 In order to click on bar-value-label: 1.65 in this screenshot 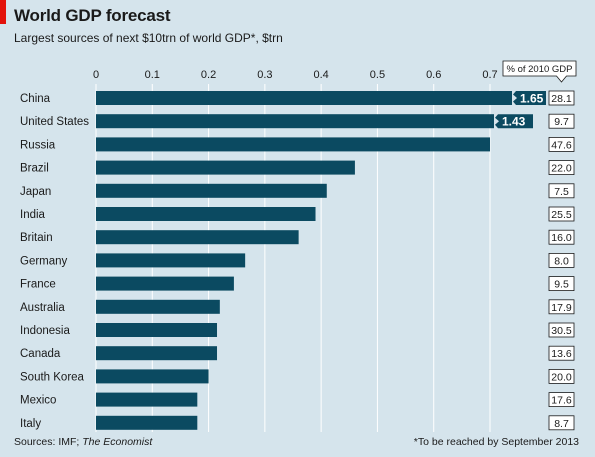, I will do `click(532, 99)`.